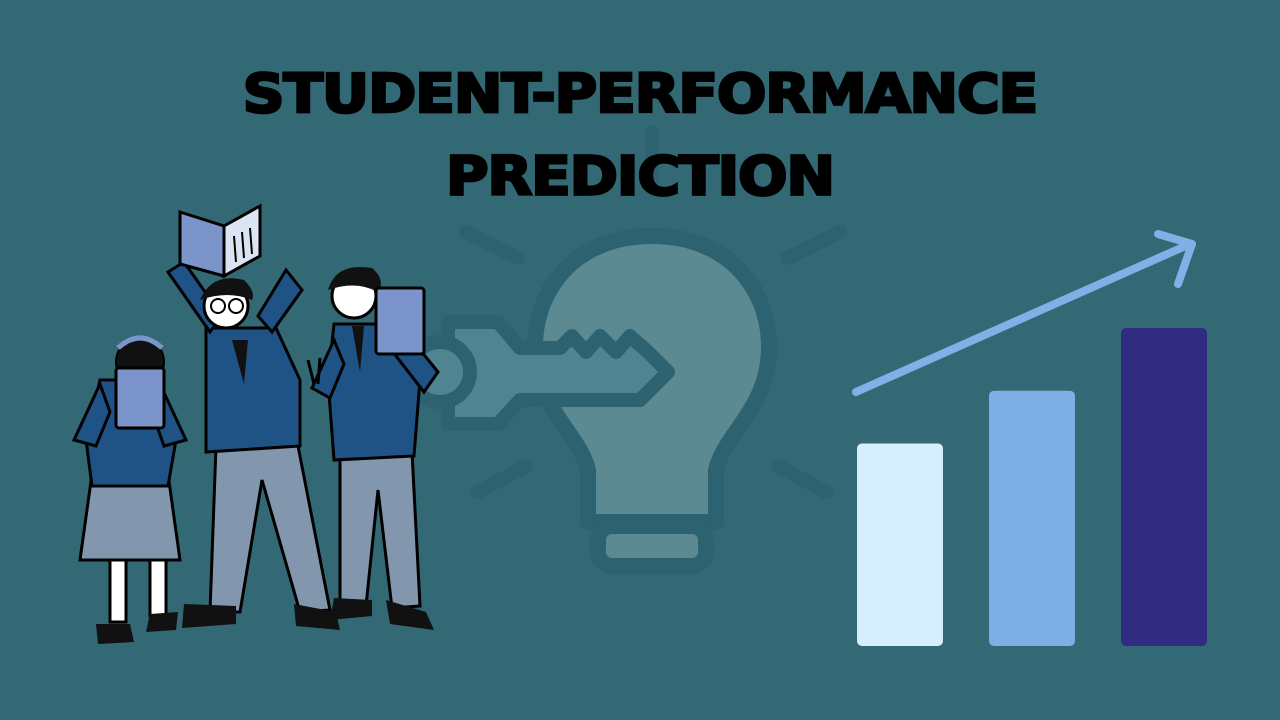  I want to click on student-boy-glasses-figure, so click(252, 416).